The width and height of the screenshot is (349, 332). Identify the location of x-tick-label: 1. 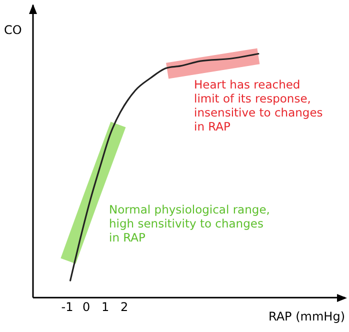
(105, 307).